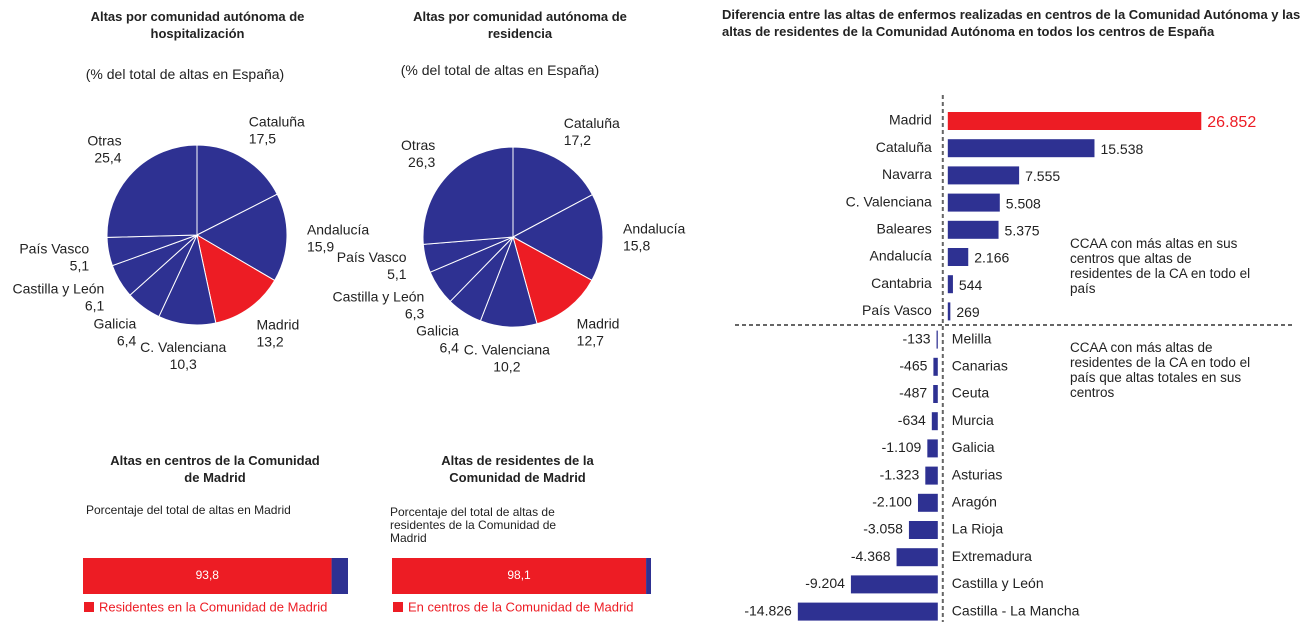 The image size is (1313, 622). I want to click on category-label: Galicia, so click(973, 447).